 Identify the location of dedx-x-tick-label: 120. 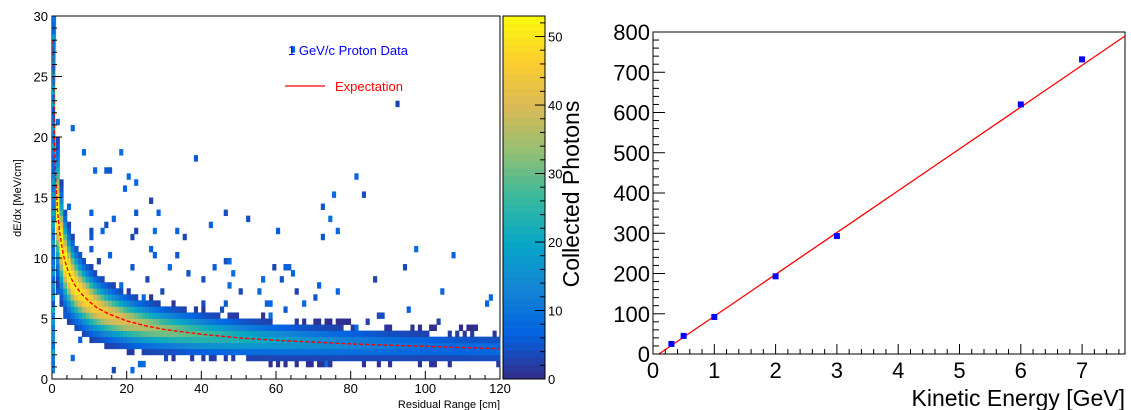
(500, 388).